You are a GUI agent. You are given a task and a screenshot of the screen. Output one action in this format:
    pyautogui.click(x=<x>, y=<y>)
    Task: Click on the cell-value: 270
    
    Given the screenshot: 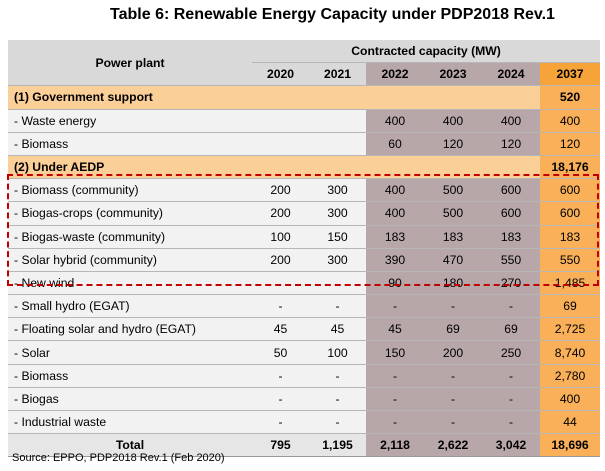 What is the action you would take?
    pyautogui.click(x=511, y=283)
    